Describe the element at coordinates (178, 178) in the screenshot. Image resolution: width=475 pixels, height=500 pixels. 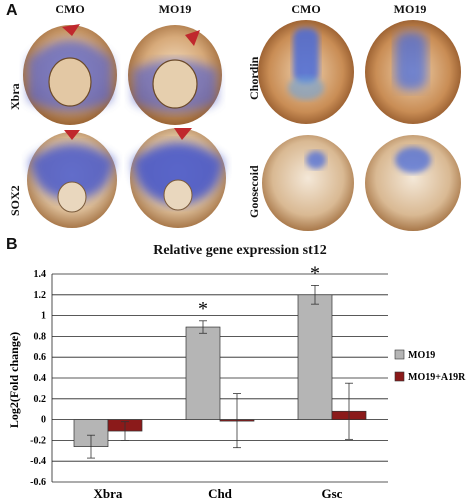
I see `embryo-sox2-mo19` at that location.